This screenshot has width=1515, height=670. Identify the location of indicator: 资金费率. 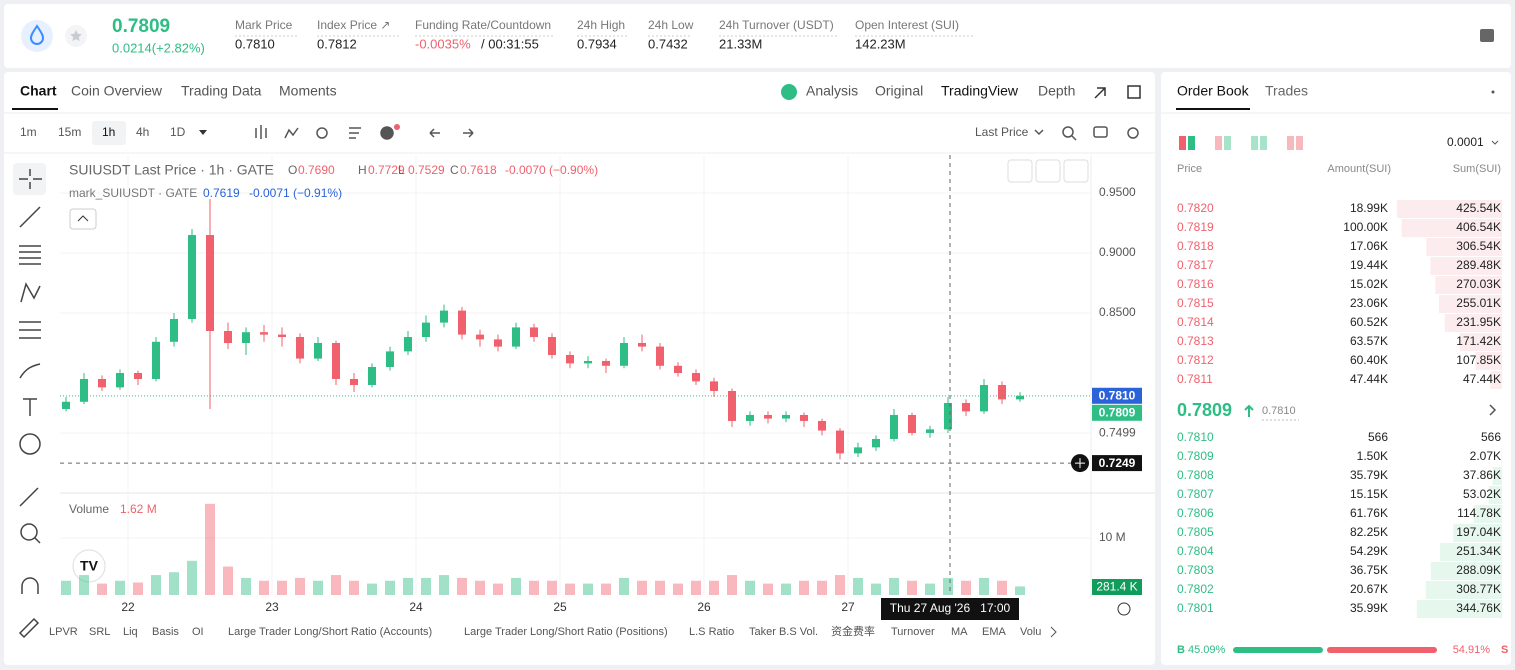
(853, 631).